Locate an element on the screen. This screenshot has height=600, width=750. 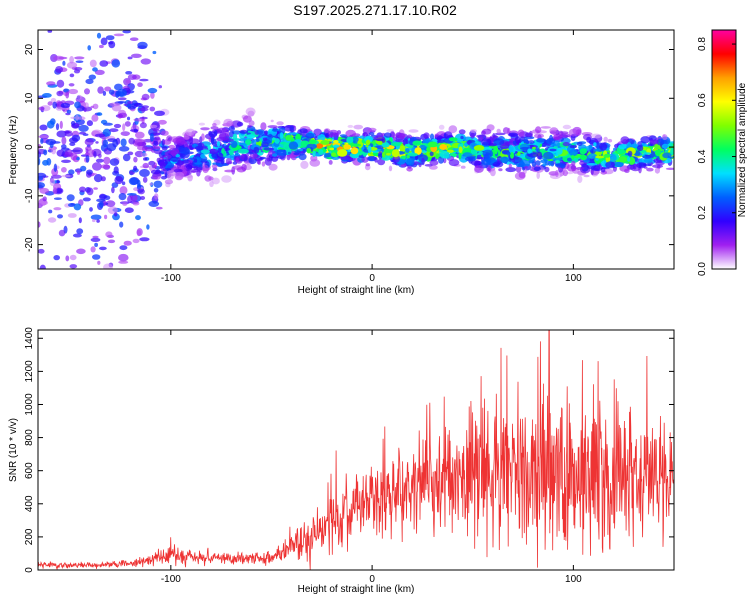
colorbar-label: Normalized spectral amplitude is located at coordinates (742, 149).